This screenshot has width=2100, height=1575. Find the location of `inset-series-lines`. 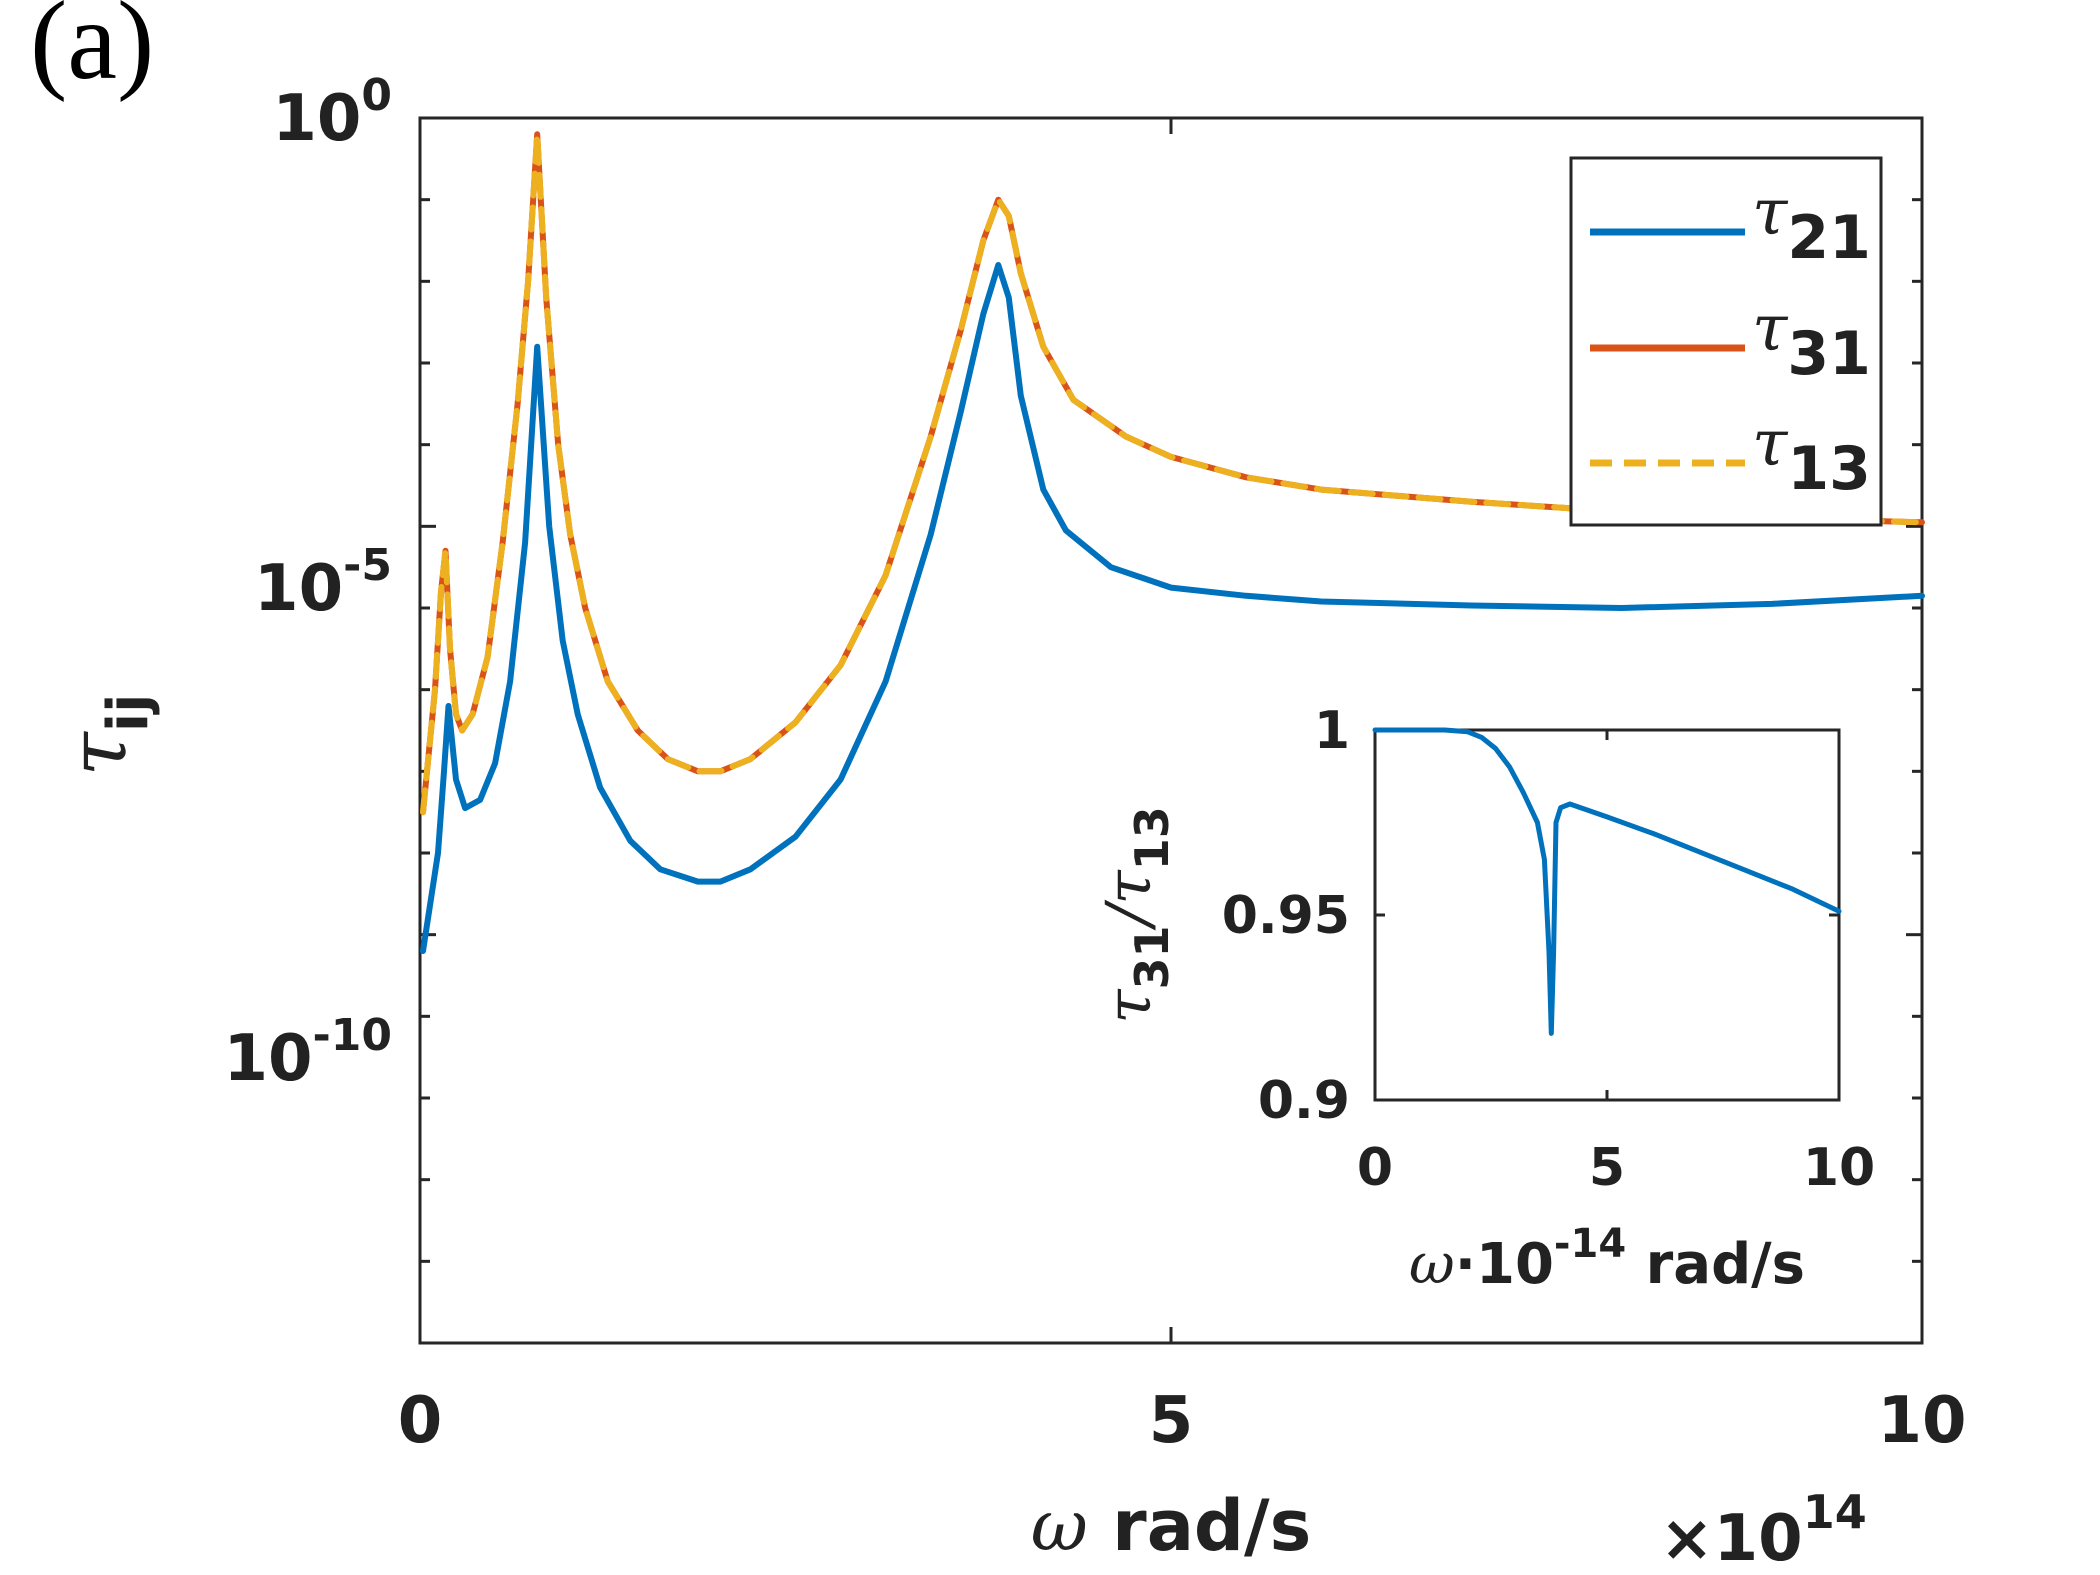

inset-series-lines is located at coordinates (1607, 881).